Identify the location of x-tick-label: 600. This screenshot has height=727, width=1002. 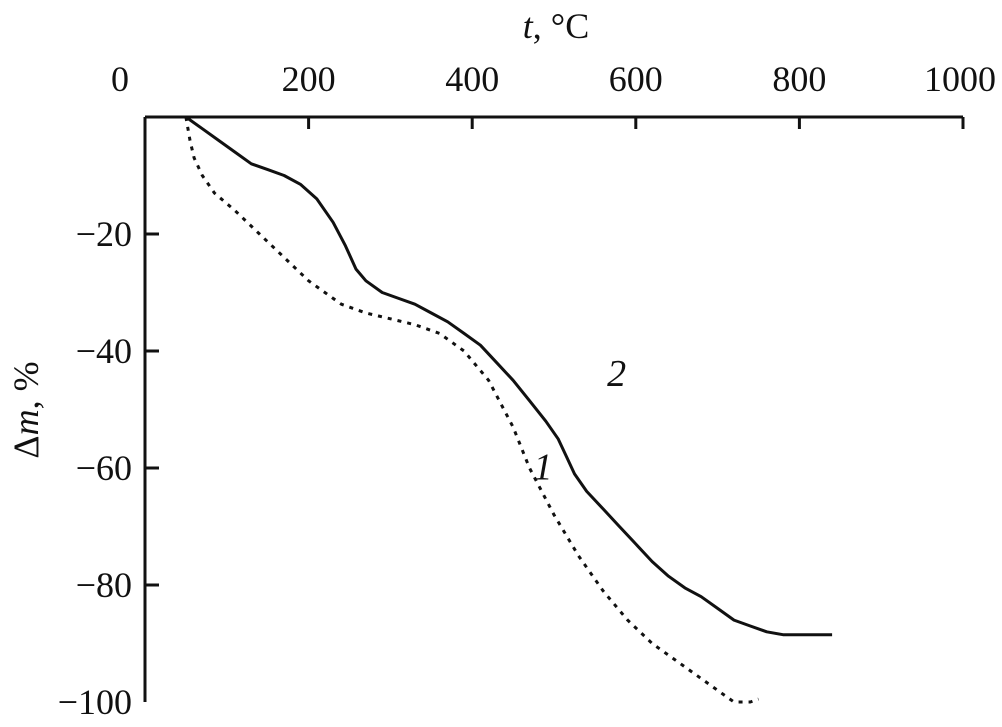
(636, 79).